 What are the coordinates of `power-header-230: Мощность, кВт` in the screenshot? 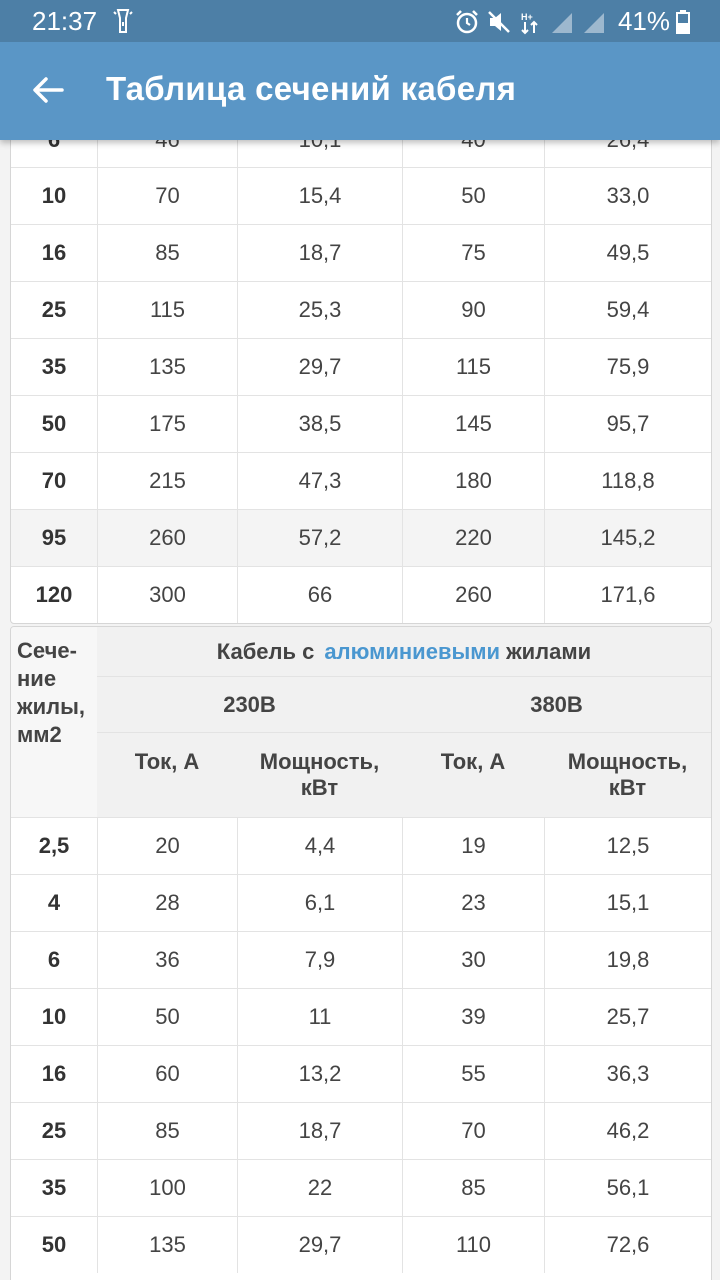 It's located at (319, 775).